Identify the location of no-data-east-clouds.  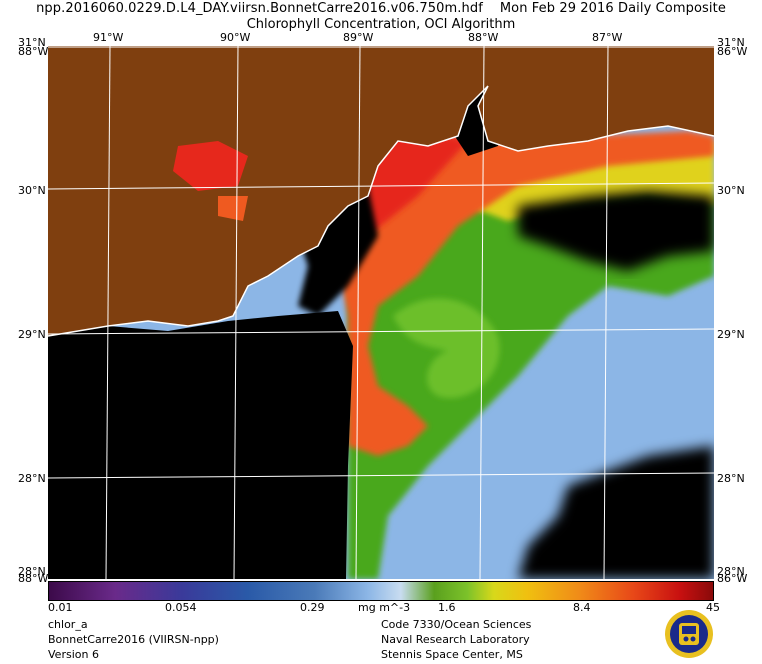
(616, 231).